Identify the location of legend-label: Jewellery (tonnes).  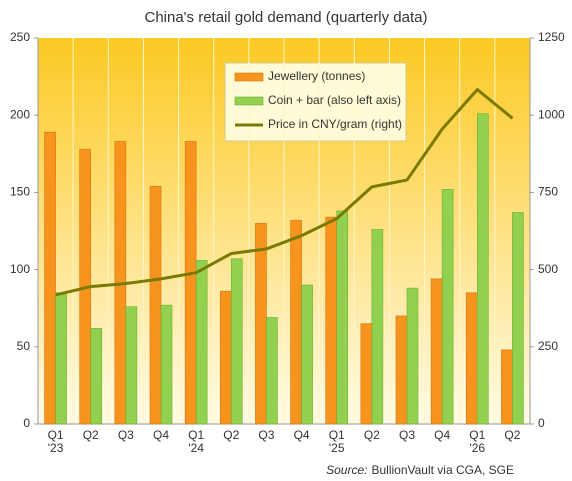
(316, 76).